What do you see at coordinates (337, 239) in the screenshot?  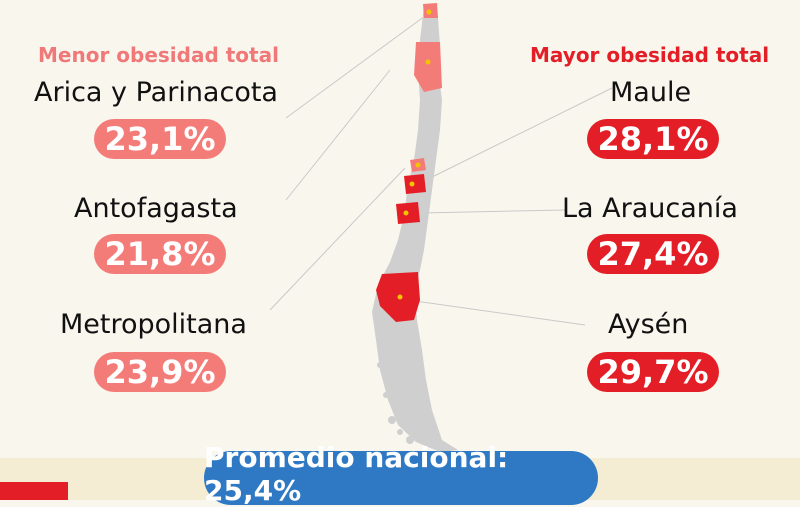 I see `connector-metropolitana` at bounding box center [337, 239].